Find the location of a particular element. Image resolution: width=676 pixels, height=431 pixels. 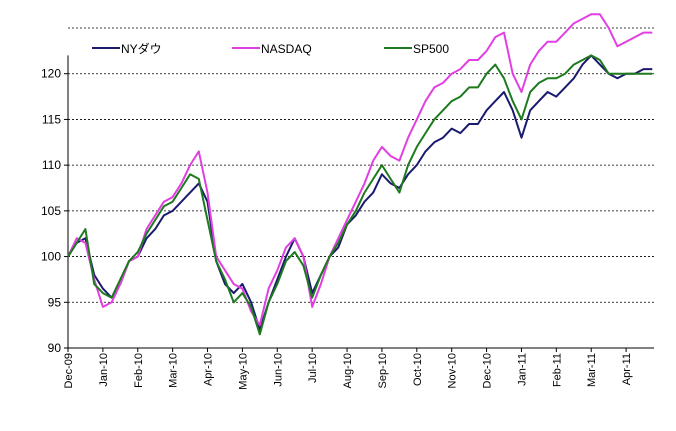

x-tick-label: Jul-10 is located at coordinates (313, 368).